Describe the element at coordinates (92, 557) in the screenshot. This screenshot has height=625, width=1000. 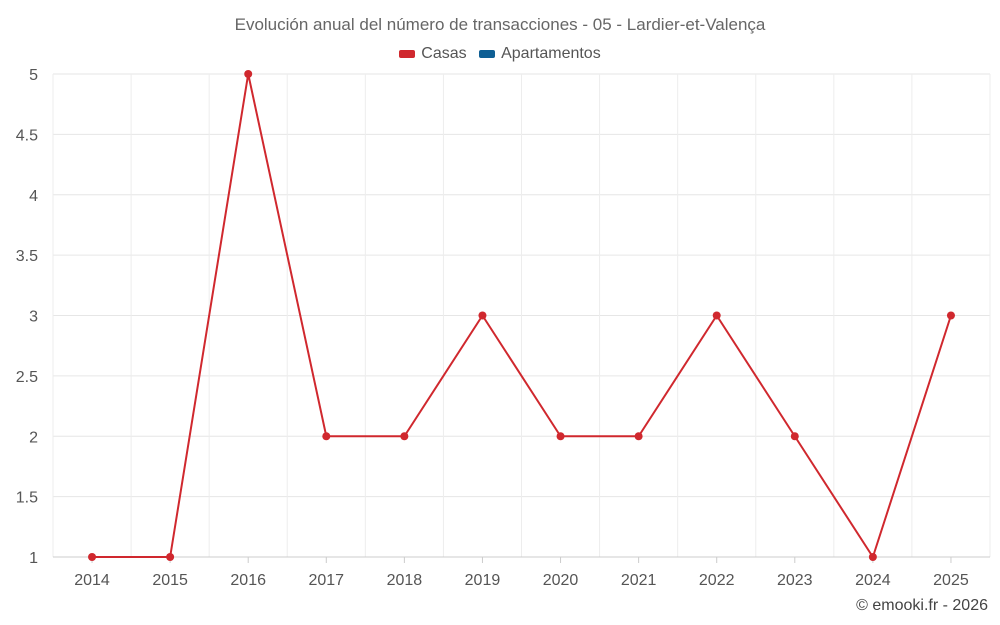
I see `data-point-casas-2014` at that location.